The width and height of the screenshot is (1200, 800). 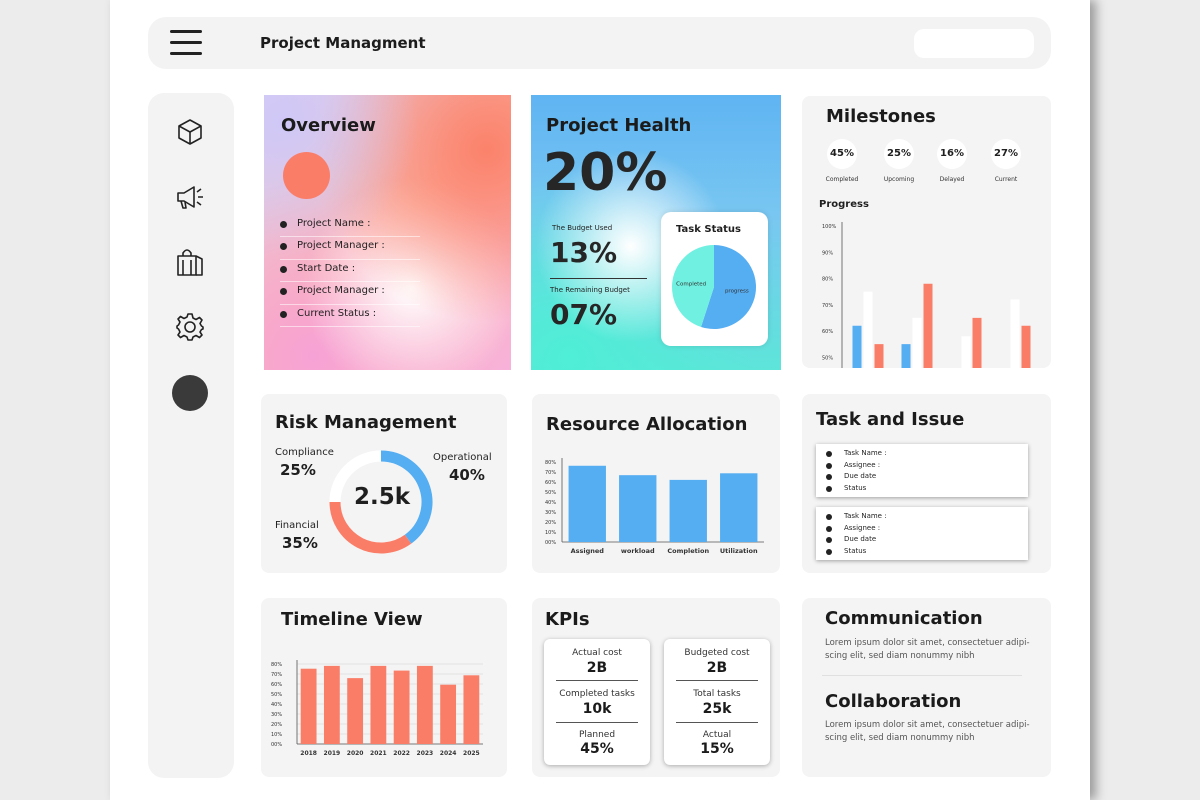 I want to click on x-tick-label: 2022, so click(x=401, y=753).